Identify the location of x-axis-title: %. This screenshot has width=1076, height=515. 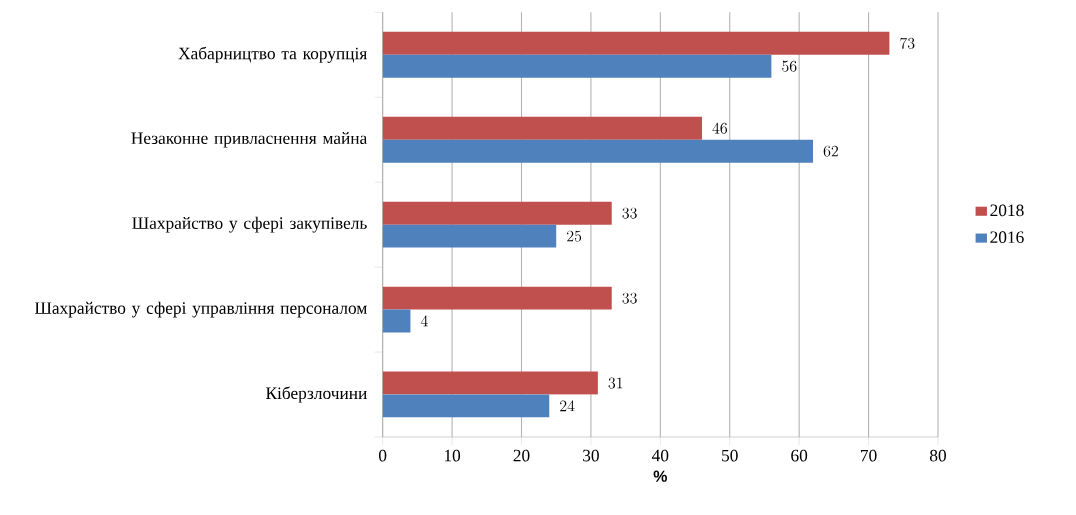
(660, 476).